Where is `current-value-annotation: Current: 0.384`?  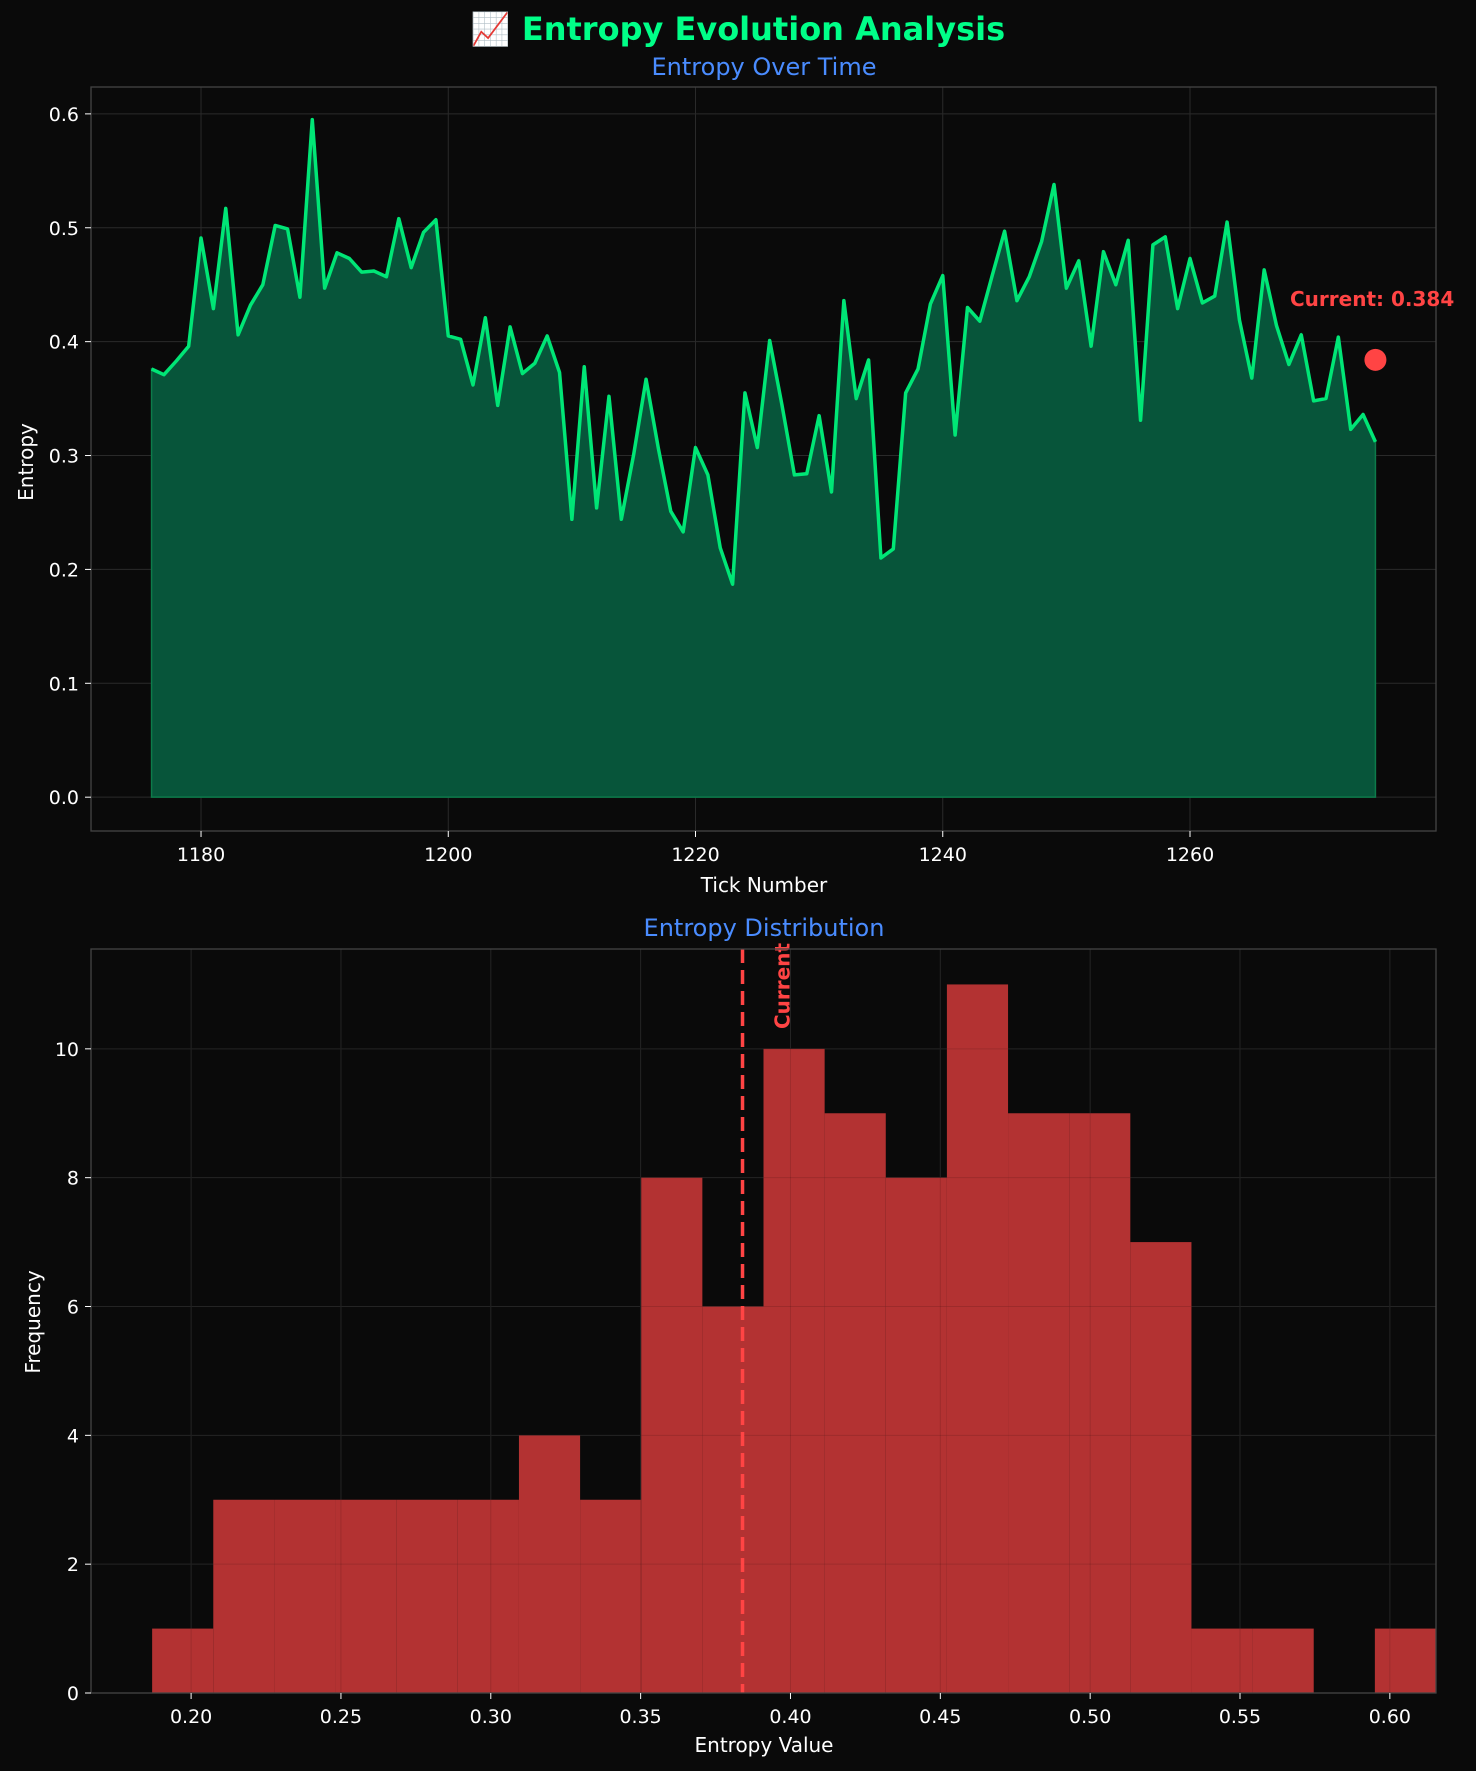
current-value-annotation: Current: 0.384 is located at coordinates (1372, 299).